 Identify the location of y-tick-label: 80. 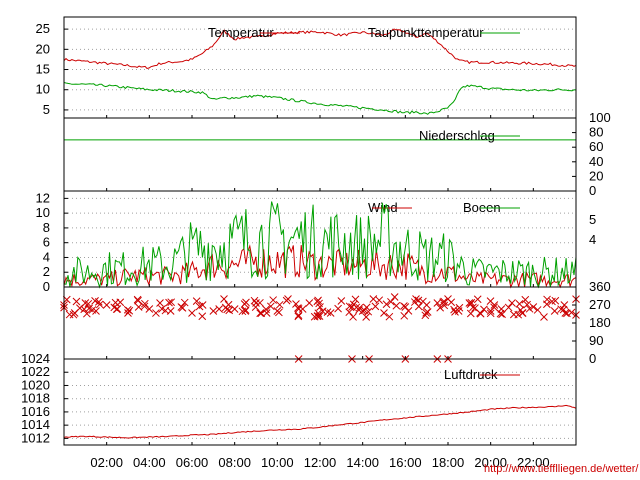
(596, 132).